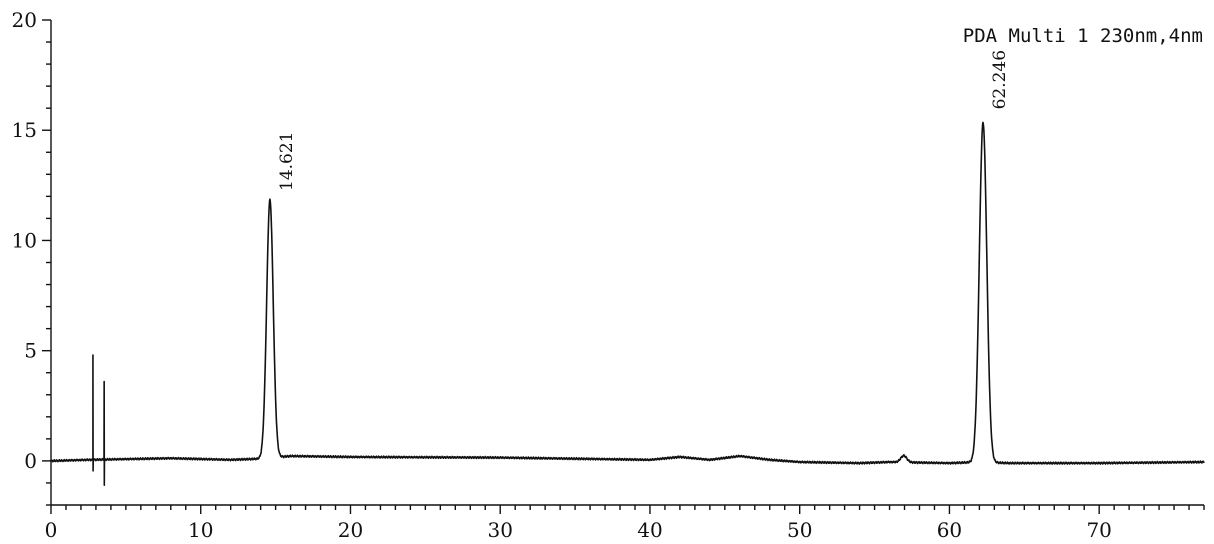 Image resolution: width=1214 pixels, height=544 pixels. I want to click on y-tick-label: 20, so click(24, 20).